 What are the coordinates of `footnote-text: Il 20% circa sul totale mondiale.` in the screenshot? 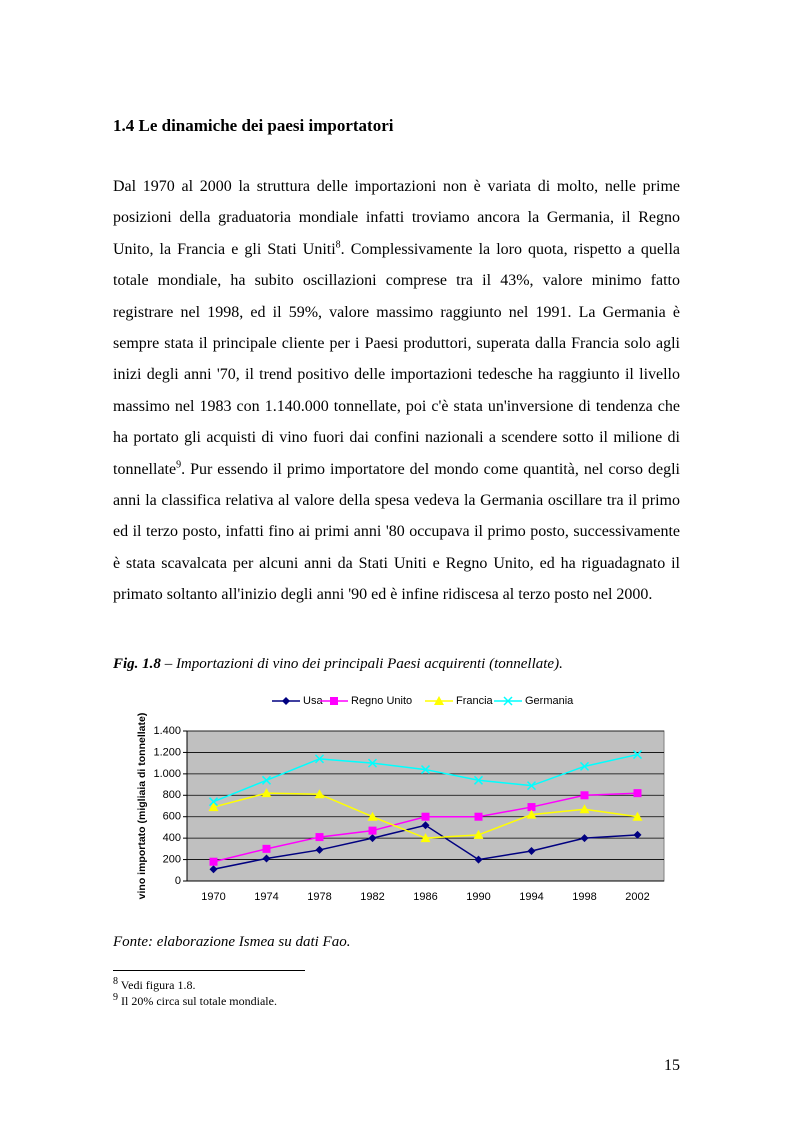 It's located at (199, 1001).